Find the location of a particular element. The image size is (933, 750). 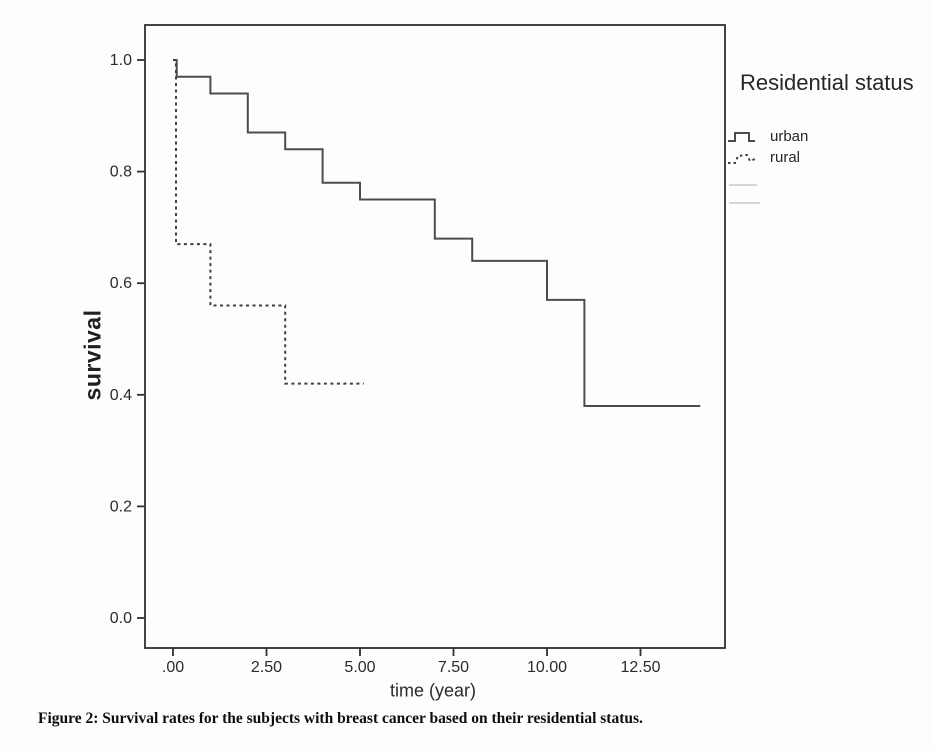

legend-label-urban: urban is located at coordinates (789, 136).